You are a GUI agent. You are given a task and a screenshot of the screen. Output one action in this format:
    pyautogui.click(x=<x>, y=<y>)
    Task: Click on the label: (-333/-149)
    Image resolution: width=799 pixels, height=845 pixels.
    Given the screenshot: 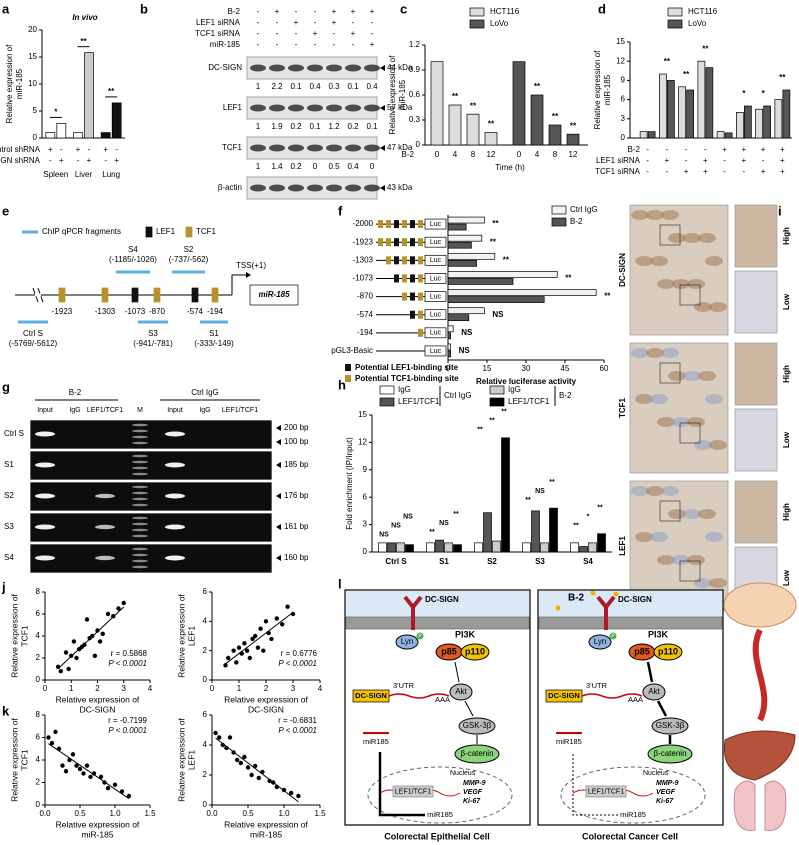 What is the action you would take?
    pyautogui.click(x=214, y=343)
    